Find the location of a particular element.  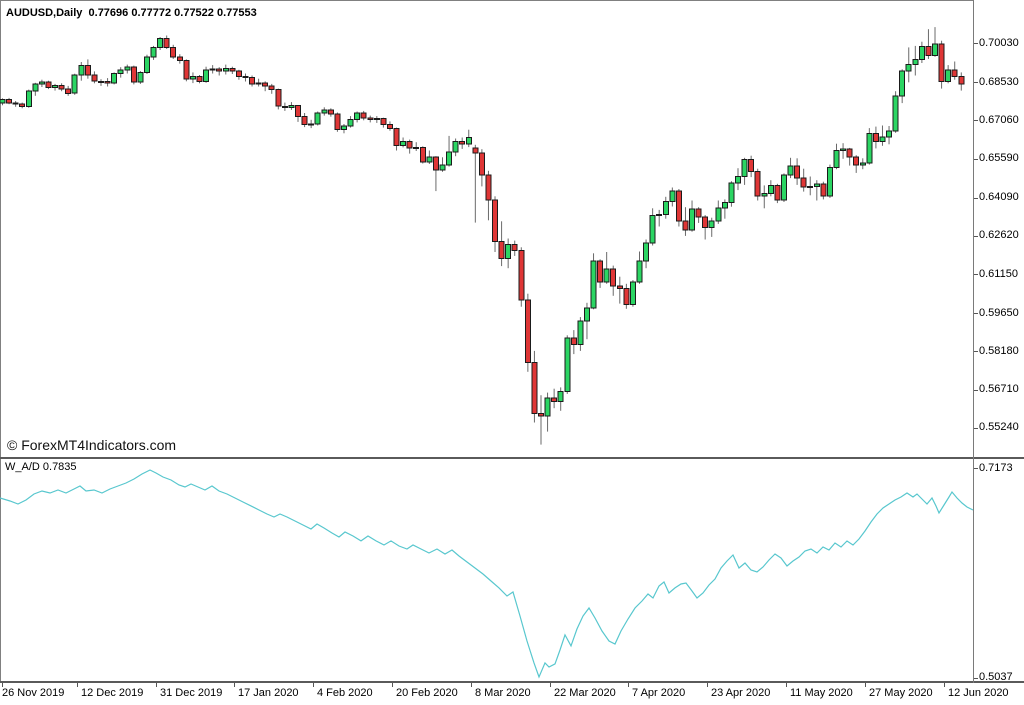

date-axis-label: 4 Feb 2020 is located at coordinates (345, 693).